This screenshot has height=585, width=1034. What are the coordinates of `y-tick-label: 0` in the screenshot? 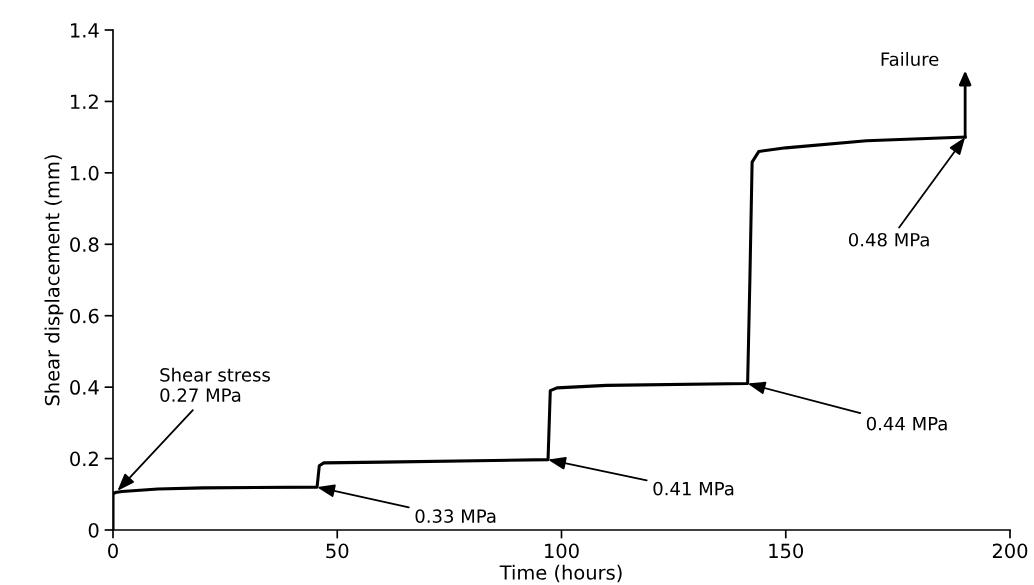 It's located at (93, 530).